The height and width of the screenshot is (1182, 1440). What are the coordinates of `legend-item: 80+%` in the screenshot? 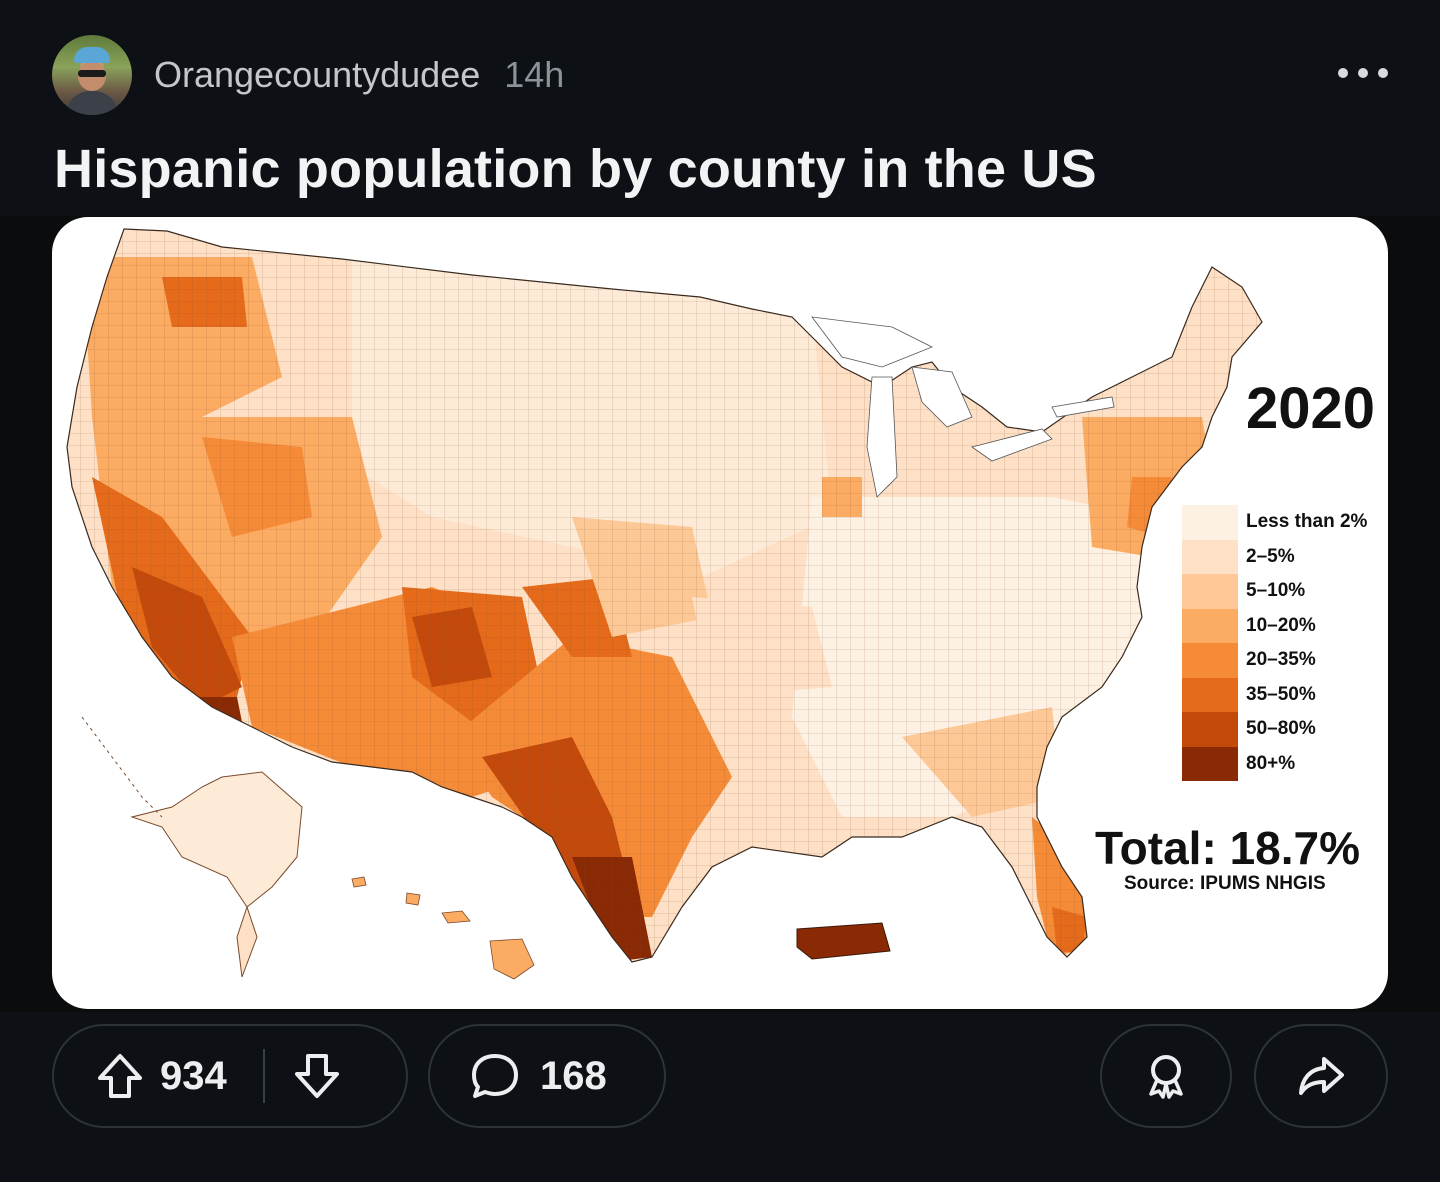 It's located at (1274, 763).